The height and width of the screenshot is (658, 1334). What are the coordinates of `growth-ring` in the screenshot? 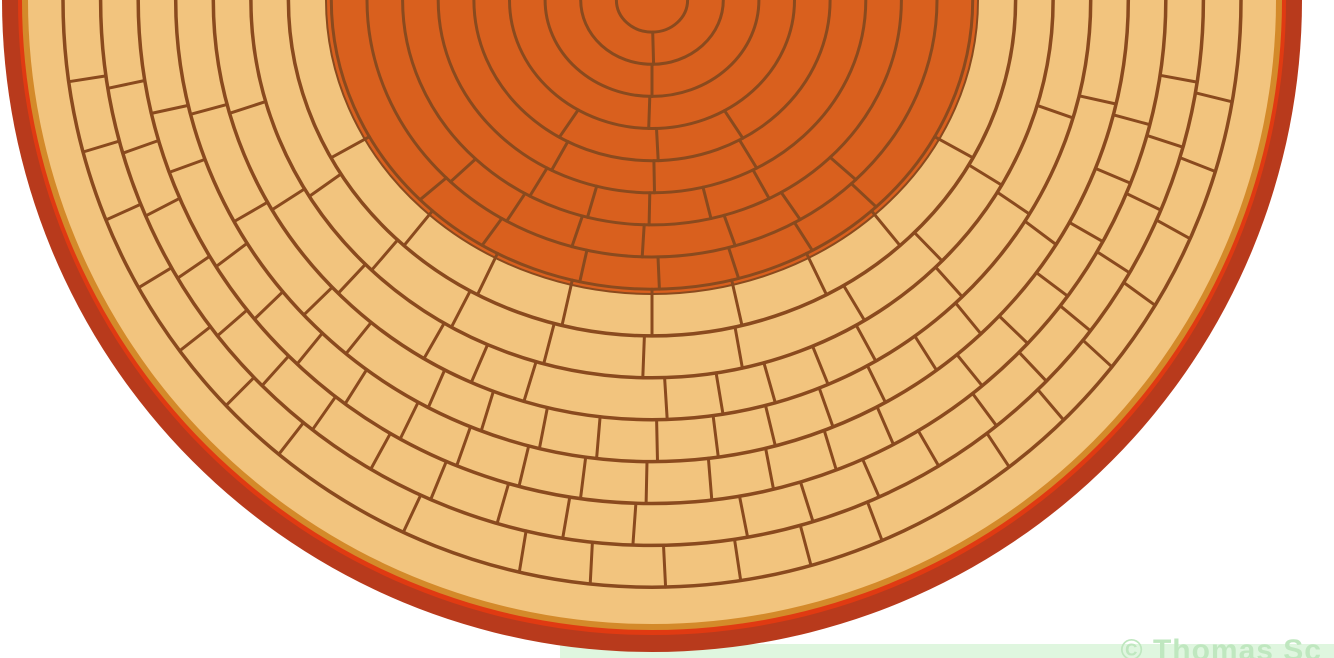 It's located at (652, 113).